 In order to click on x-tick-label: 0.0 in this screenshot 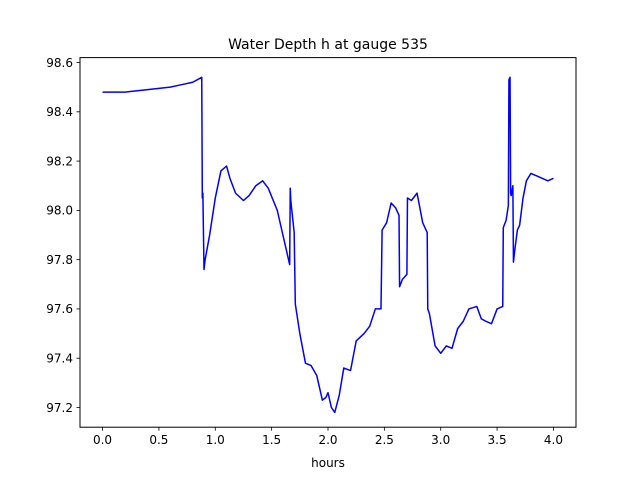, I will do `click(102, 440)`.